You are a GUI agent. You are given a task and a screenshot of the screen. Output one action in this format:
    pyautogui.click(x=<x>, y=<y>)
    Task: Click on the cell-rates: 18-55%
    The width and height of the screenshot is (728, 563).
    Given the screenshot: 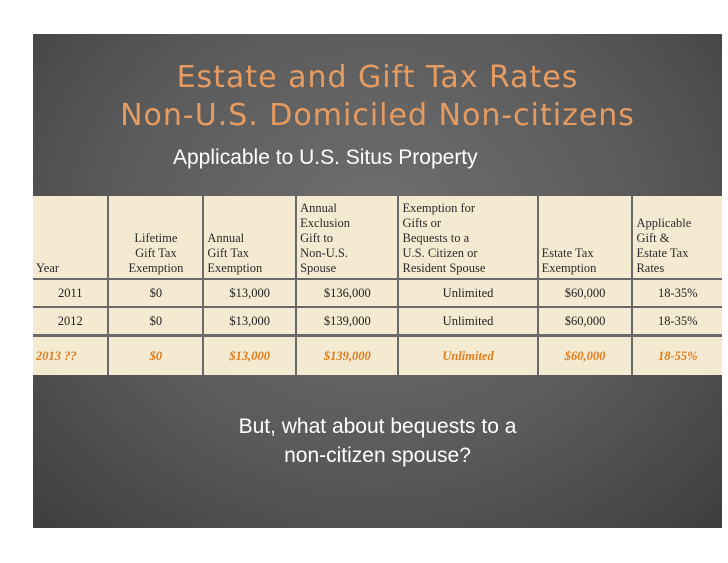 What is the action you would take?
    pyautogui.click(x=677, y=354)
    